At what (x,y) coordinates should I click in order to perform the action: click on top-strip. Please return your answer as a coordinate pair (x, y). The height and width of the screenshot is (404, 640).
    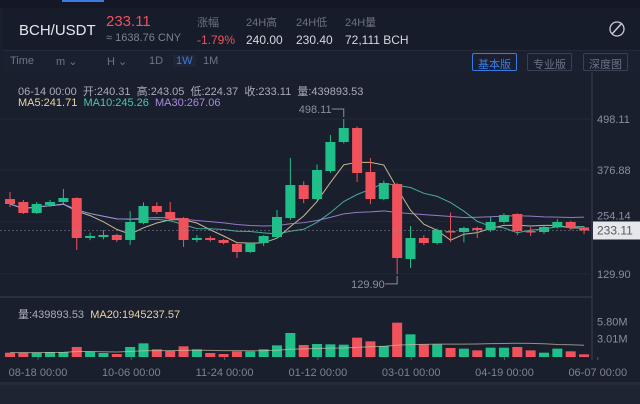
    Looking at the image, I should click on (320, 4).